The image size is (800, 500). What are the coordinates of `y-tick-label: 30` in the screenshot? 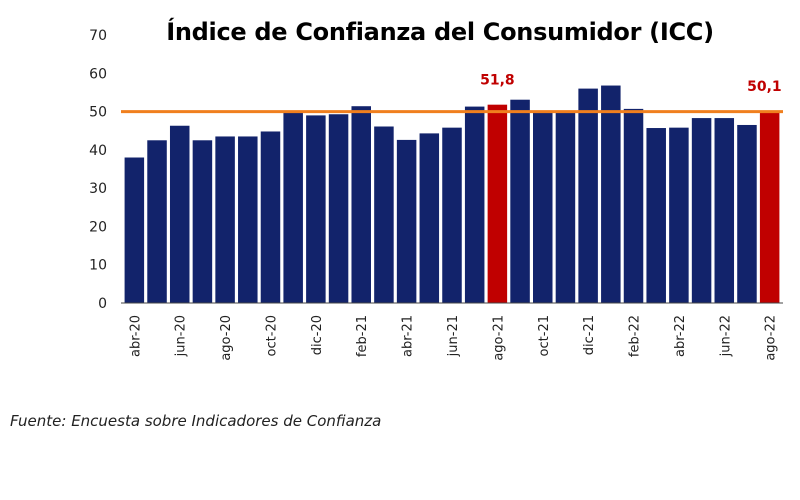 It's located at (98, 189).